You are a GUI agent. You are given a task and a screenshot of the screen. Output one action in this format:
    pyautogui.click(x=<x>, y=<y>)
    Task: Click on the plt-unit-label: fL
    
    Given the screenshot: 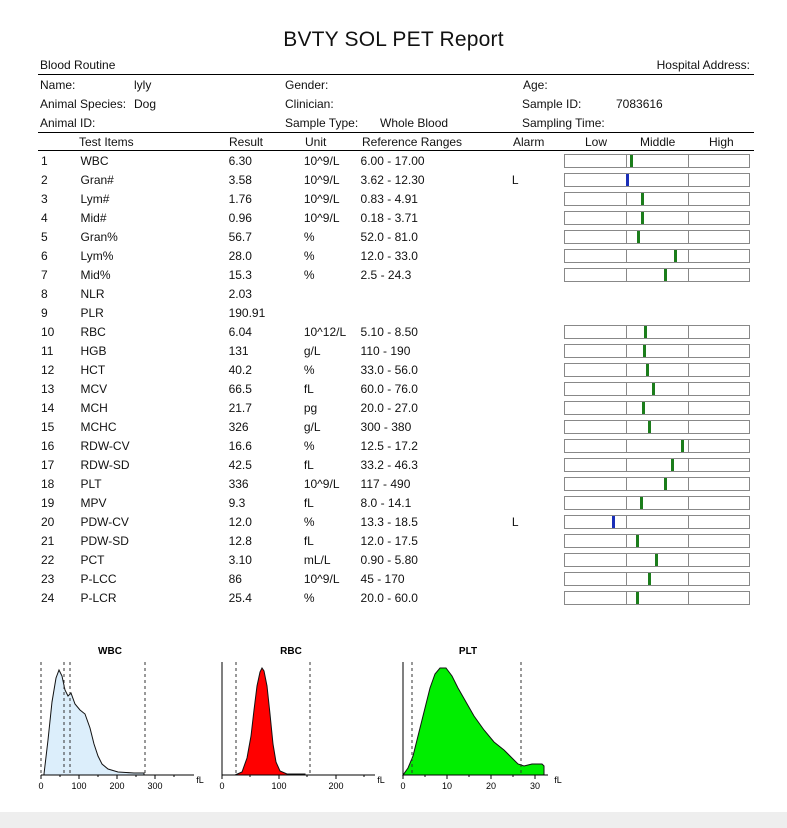 What is the action you would take?
    pyautogui.click(x=558, y=780)
    